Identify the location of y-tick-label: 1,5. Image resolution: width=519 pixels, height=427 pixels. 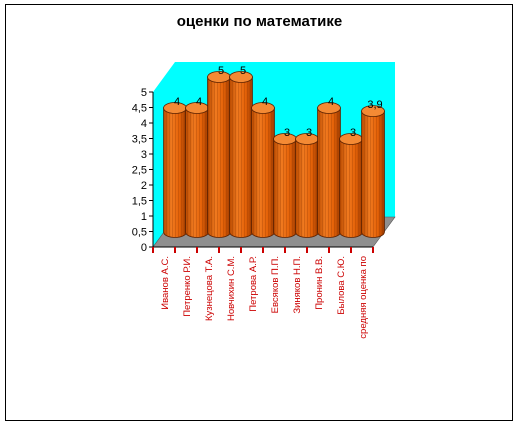
(139, 202).